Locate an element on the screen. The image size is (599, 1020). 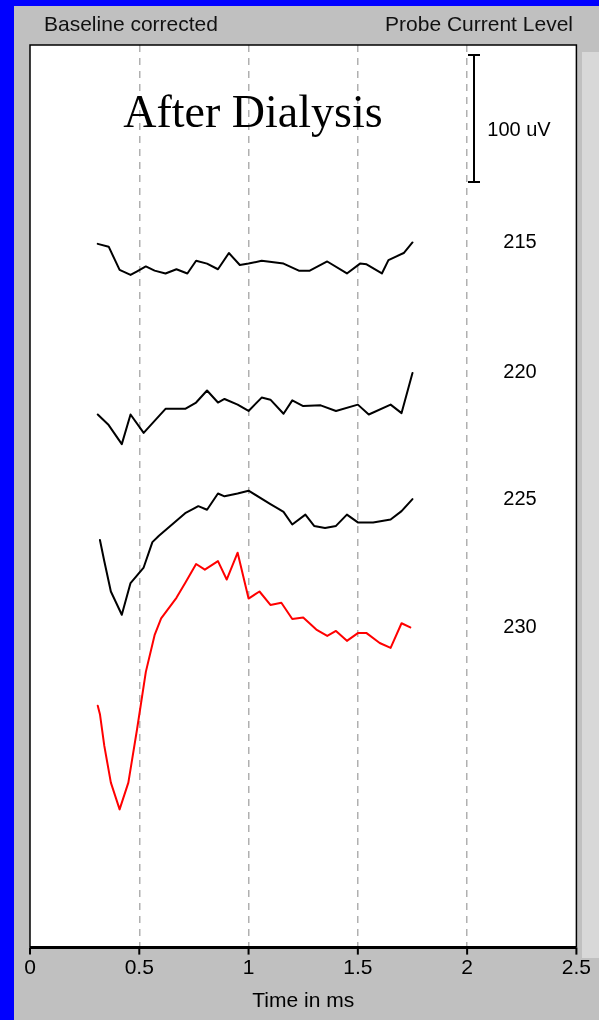
text: 220 is located at coordinates (520, 371).